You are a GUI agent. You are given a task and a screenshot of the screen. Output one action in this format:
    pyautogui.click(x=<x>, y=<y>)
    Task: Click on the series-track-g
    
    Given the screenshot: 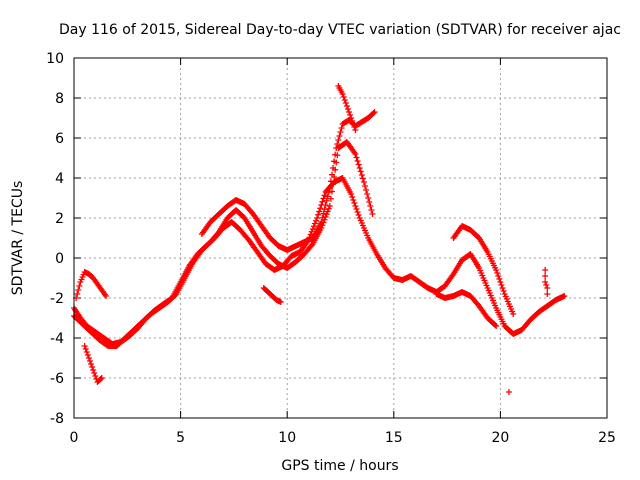 What is the action you would take?
    pyautogui.click(x=483, y=270)
    